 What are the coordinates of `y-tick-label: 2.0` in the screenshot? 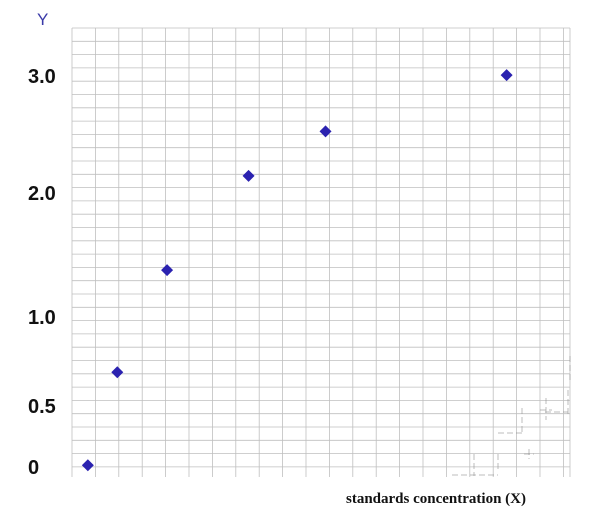 It's located at (42, 194).